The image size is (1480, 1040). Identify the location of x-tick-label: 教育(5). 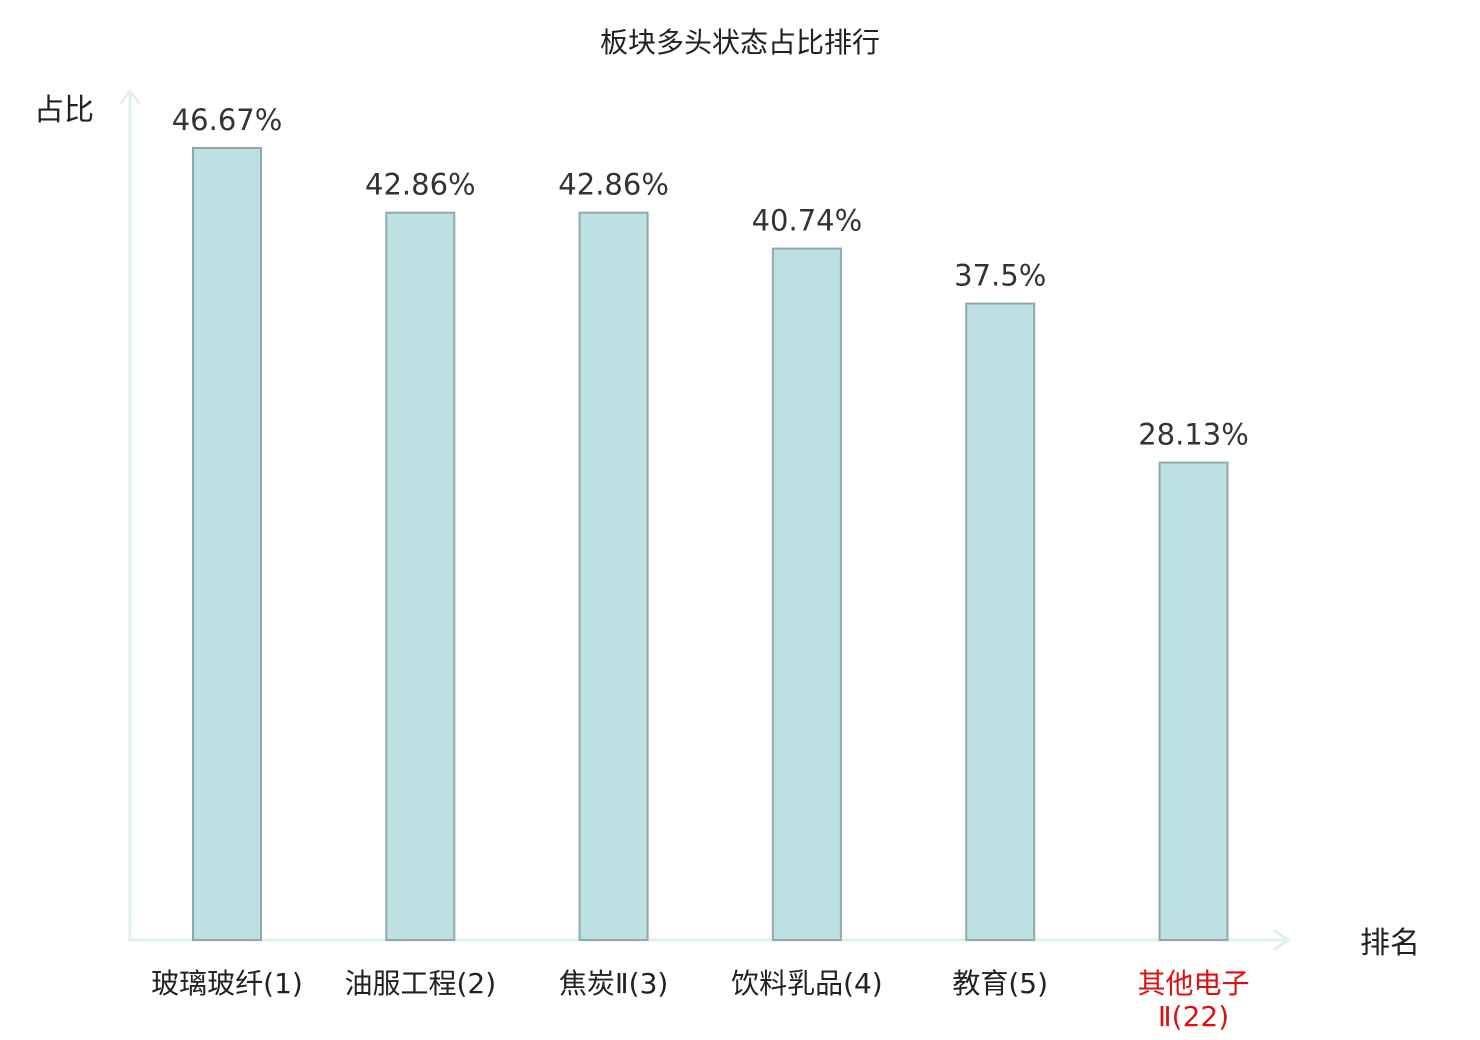
(1000, 983).